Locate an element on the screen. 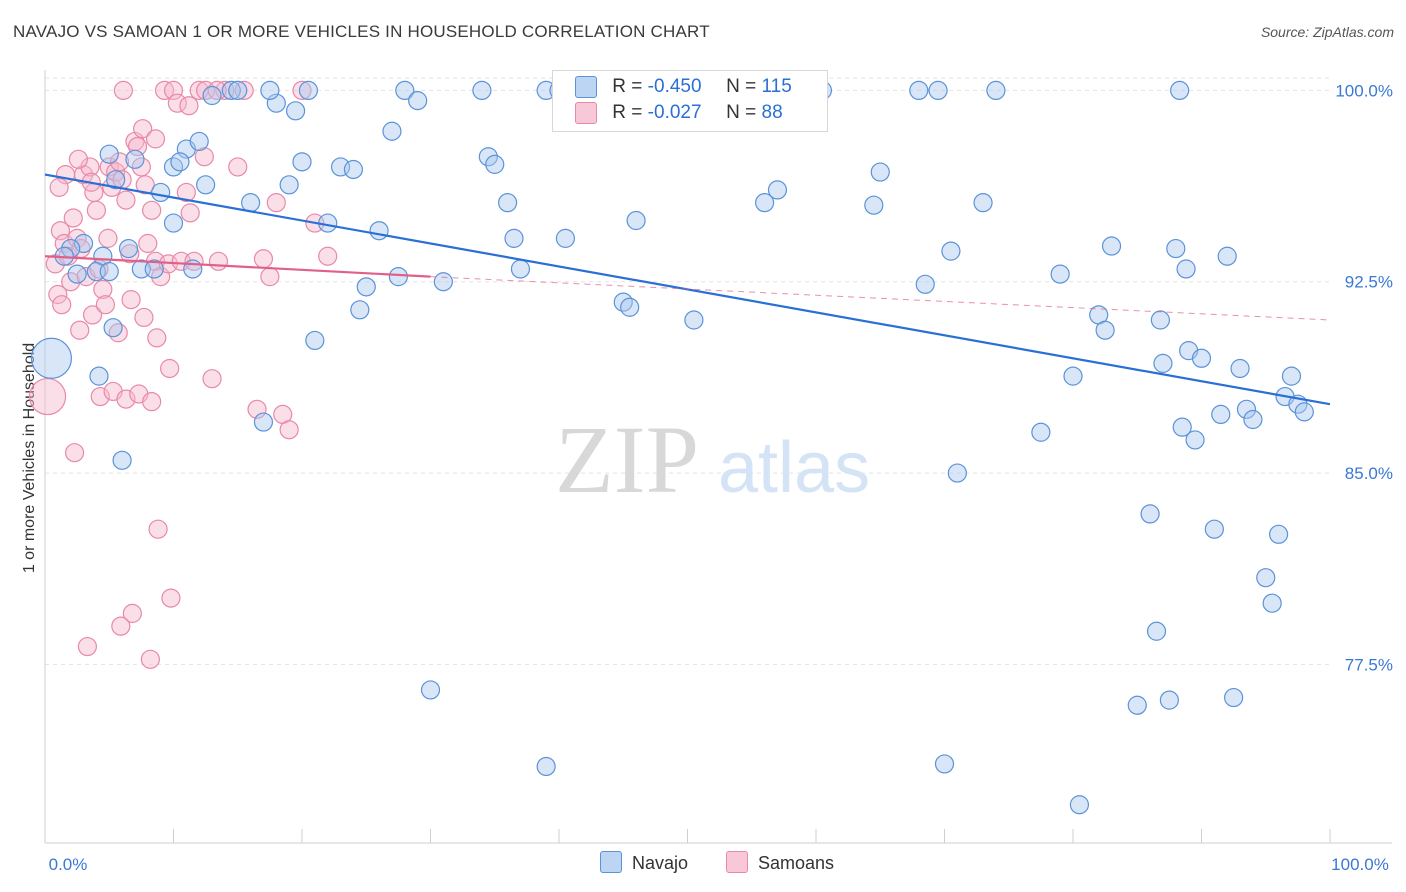 The image size is (1406, 892). bottom-legend-samoan: Samoans is located at coordinates (780, 862).